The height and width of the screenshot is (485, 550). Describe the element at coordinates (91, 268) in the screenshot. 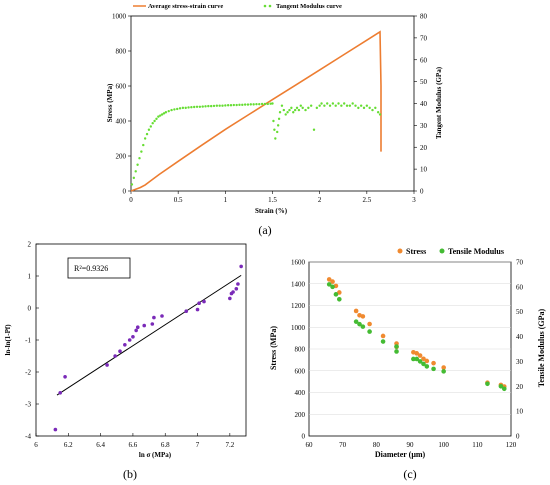

I see `r-squared-label: R²=0.9326` at that location.